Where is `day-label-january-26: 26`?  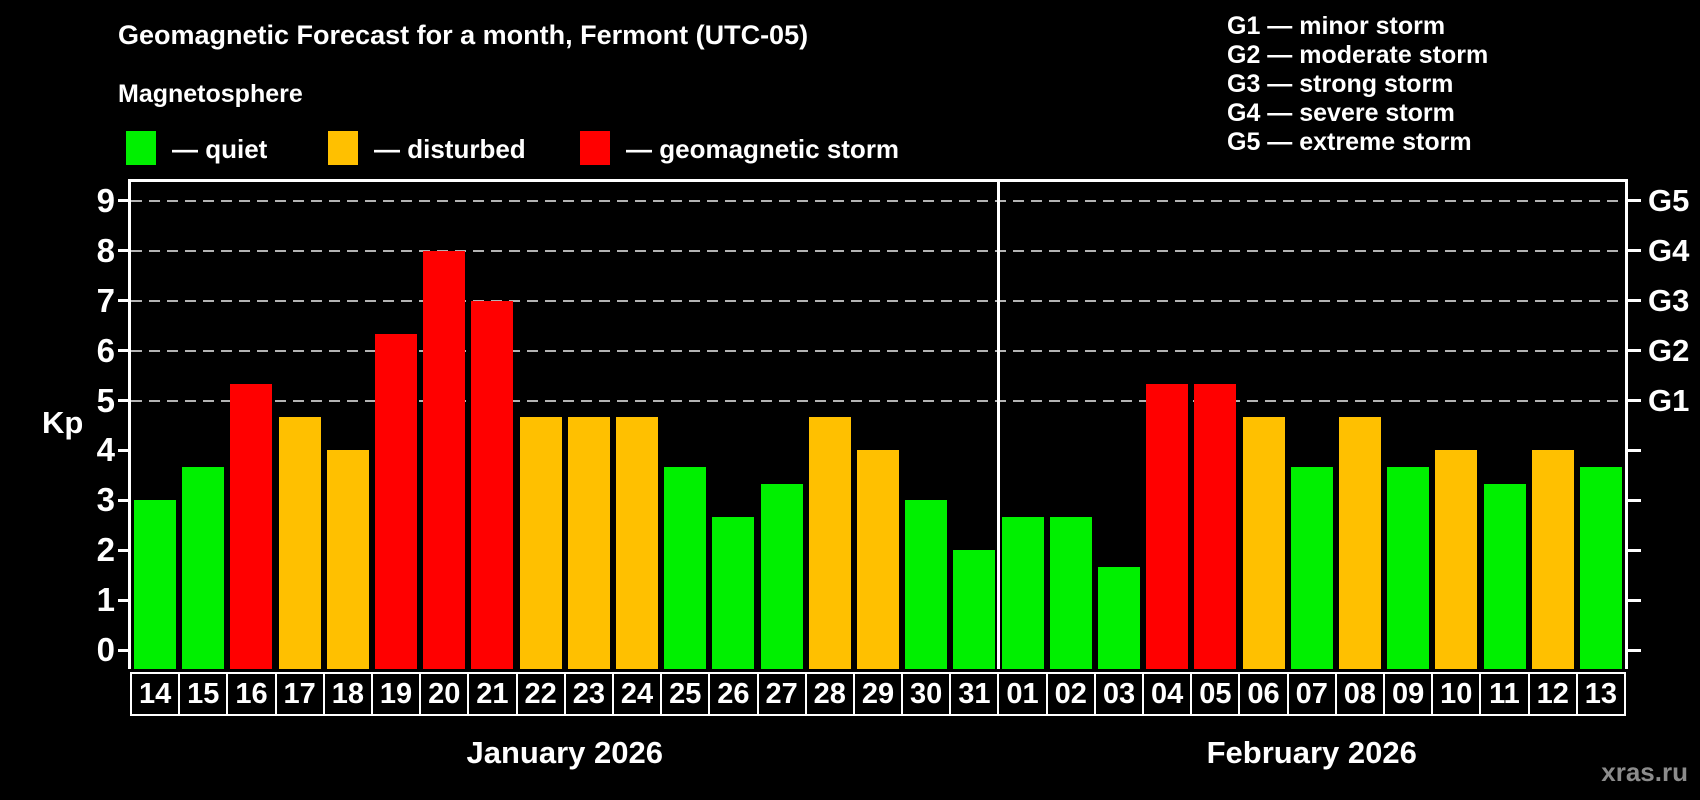
day-label-january-26: 26 is located at coordinates (733, 694).